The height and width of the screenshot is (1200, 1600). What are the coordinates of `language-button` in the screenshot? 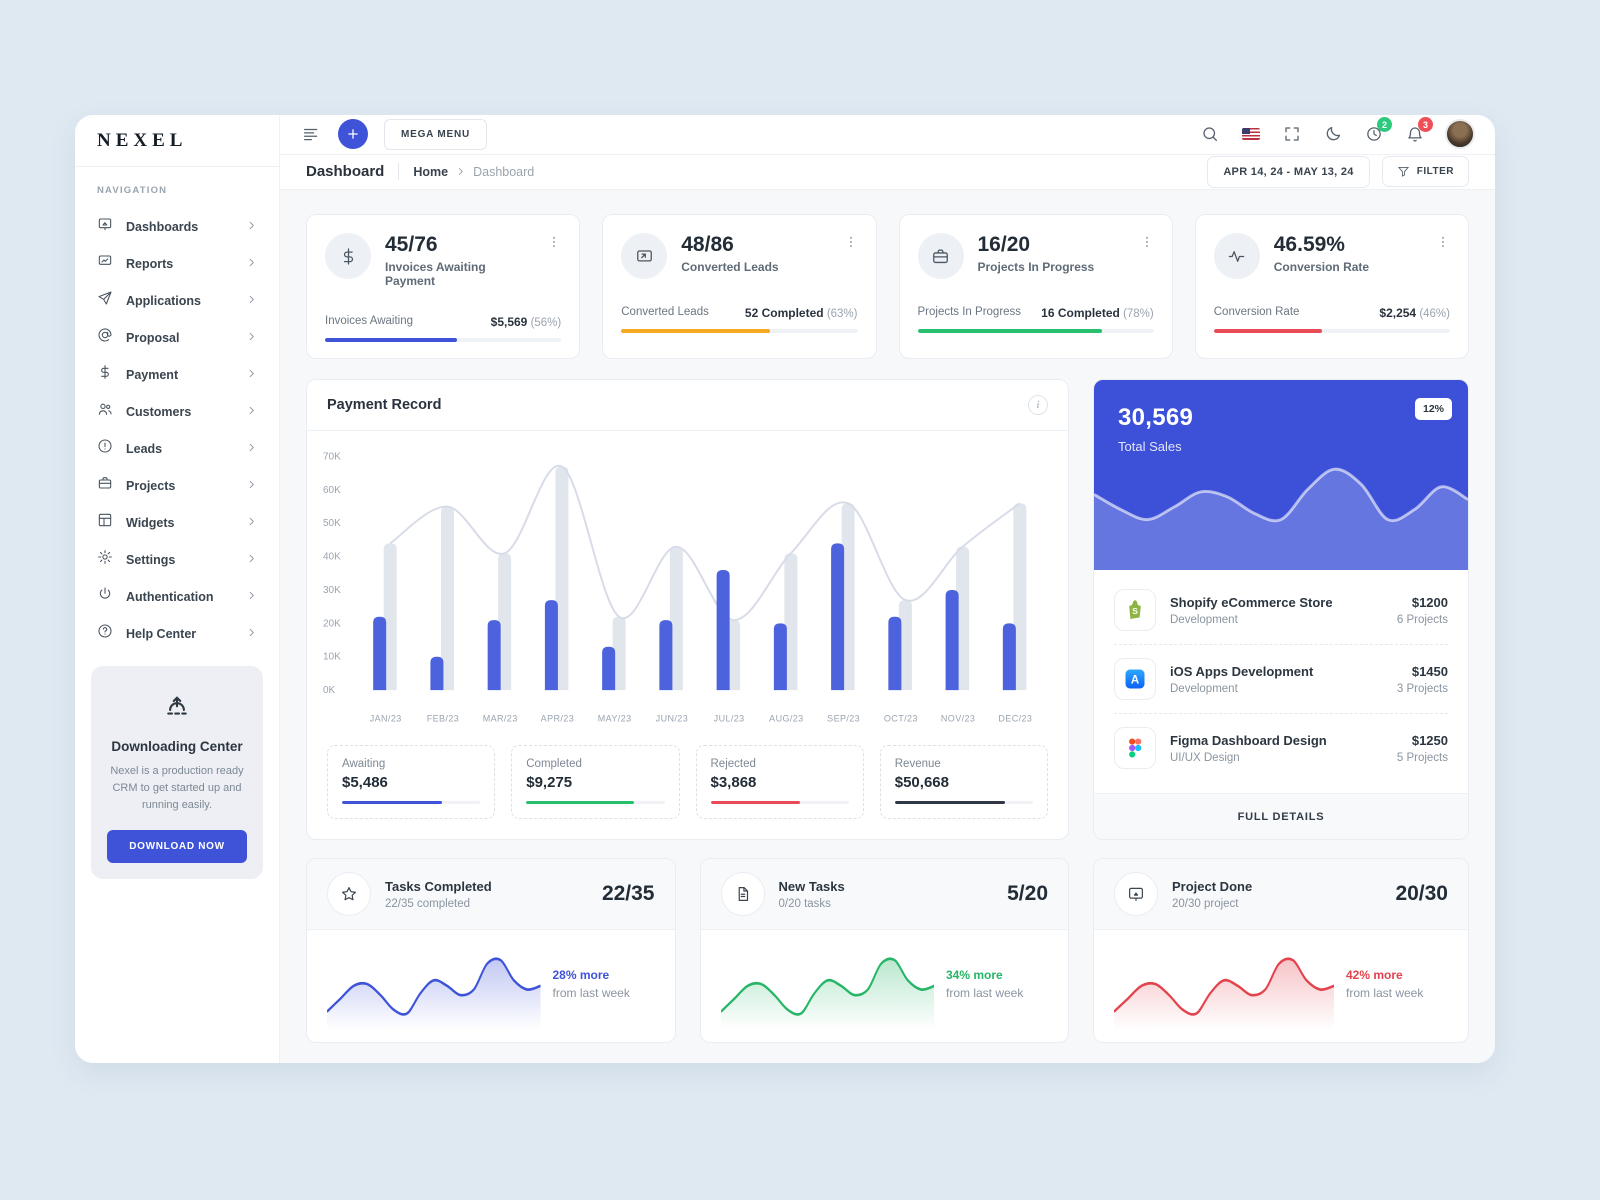 It's located at (1251, 134).